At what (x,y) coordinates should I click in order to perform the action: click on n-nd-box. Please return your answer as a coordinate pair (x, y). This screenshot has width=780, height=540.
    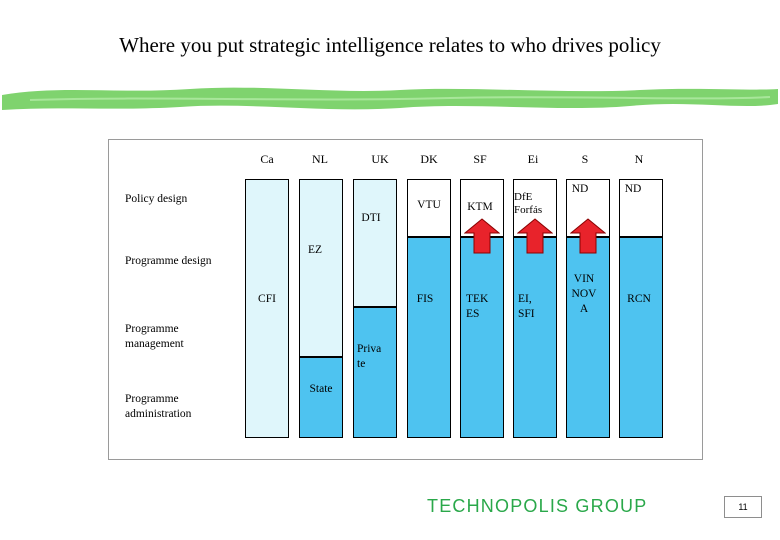
    Looking at the image, I should click on (641, 208).